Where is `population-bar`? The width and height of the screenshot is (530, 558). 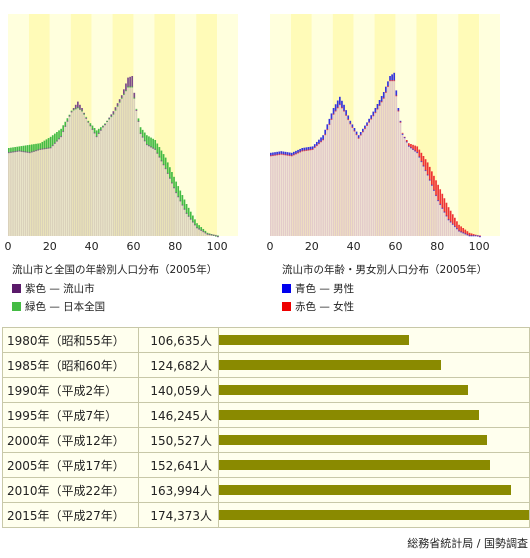 population-bar is located at coordinates (355, 465).